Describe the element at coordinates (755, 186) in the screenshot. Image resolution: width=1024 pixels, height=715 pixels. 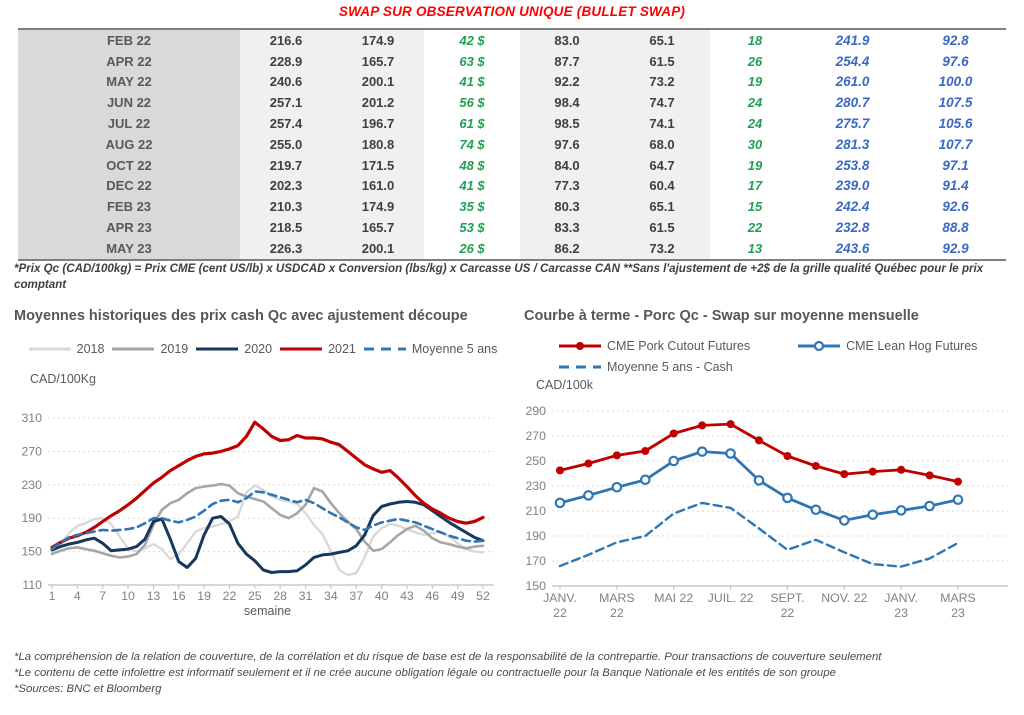
I see `value-cell: 17` at that location.